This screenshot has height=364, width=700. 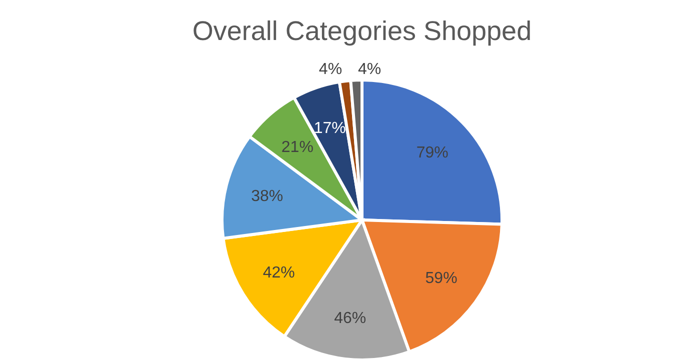 What do you see at coordinates (362, 31) in the screenshot?
I see `chart-title: Overall Categories Shopped` at bounding box center [362, 31].